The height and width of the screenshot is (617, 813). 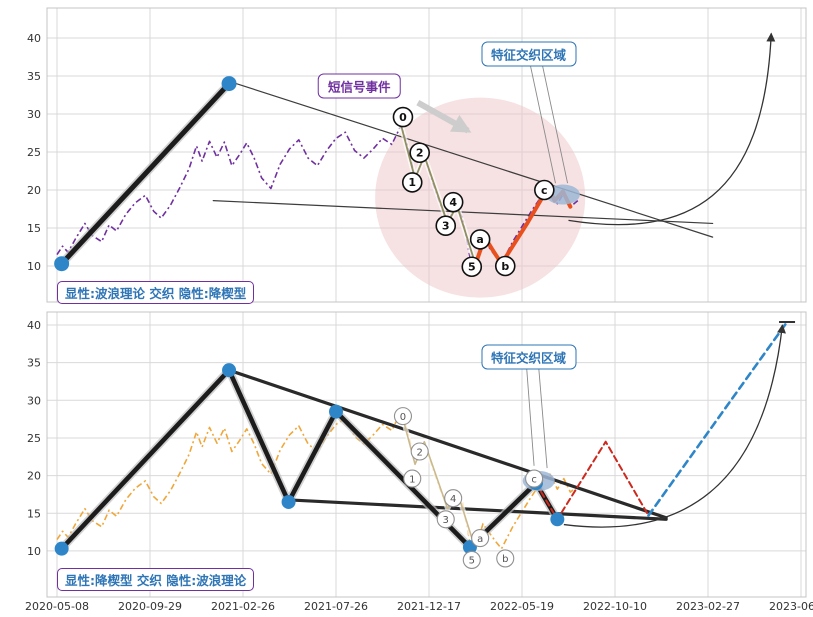 I want to click on x-tick-label: 2022-05-19, so click(x=522, y=606).